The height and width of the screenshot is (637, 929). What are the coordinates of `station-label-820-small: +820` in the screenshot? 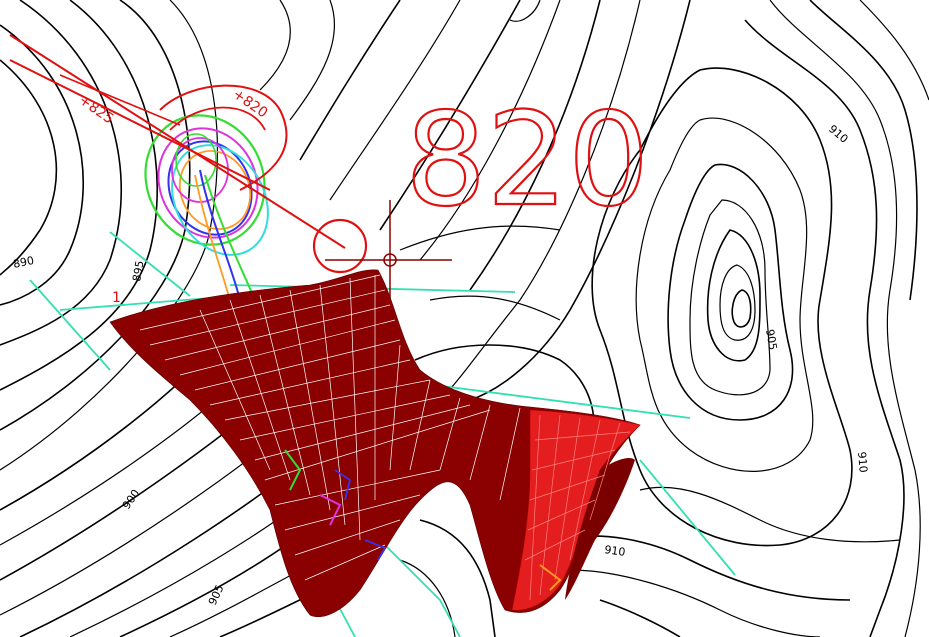 It's located at (250, 103).